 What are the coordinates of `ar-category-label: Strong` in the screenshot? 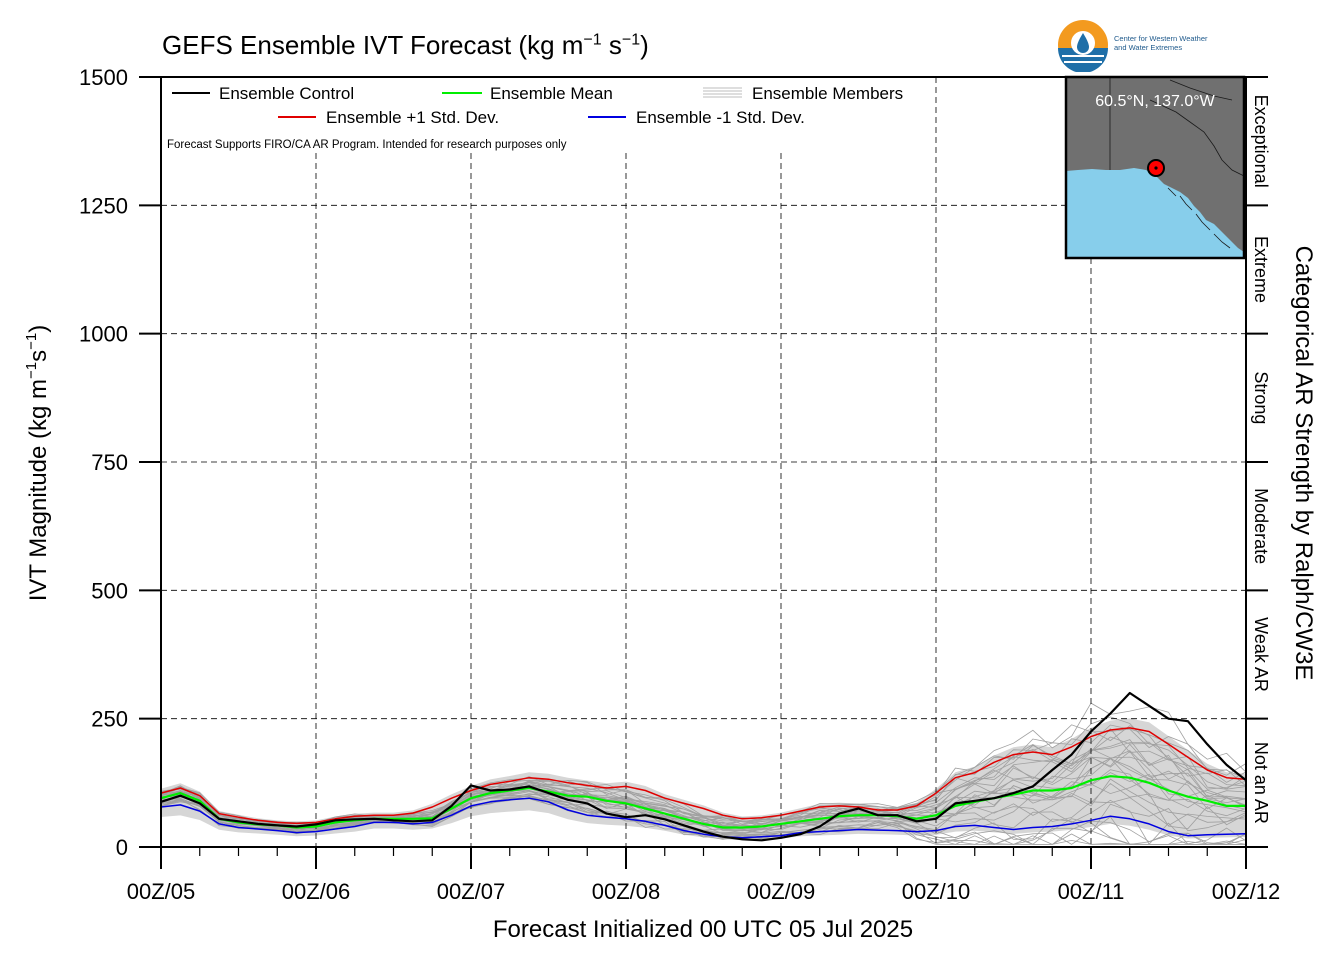 It's located at (1261, 397).